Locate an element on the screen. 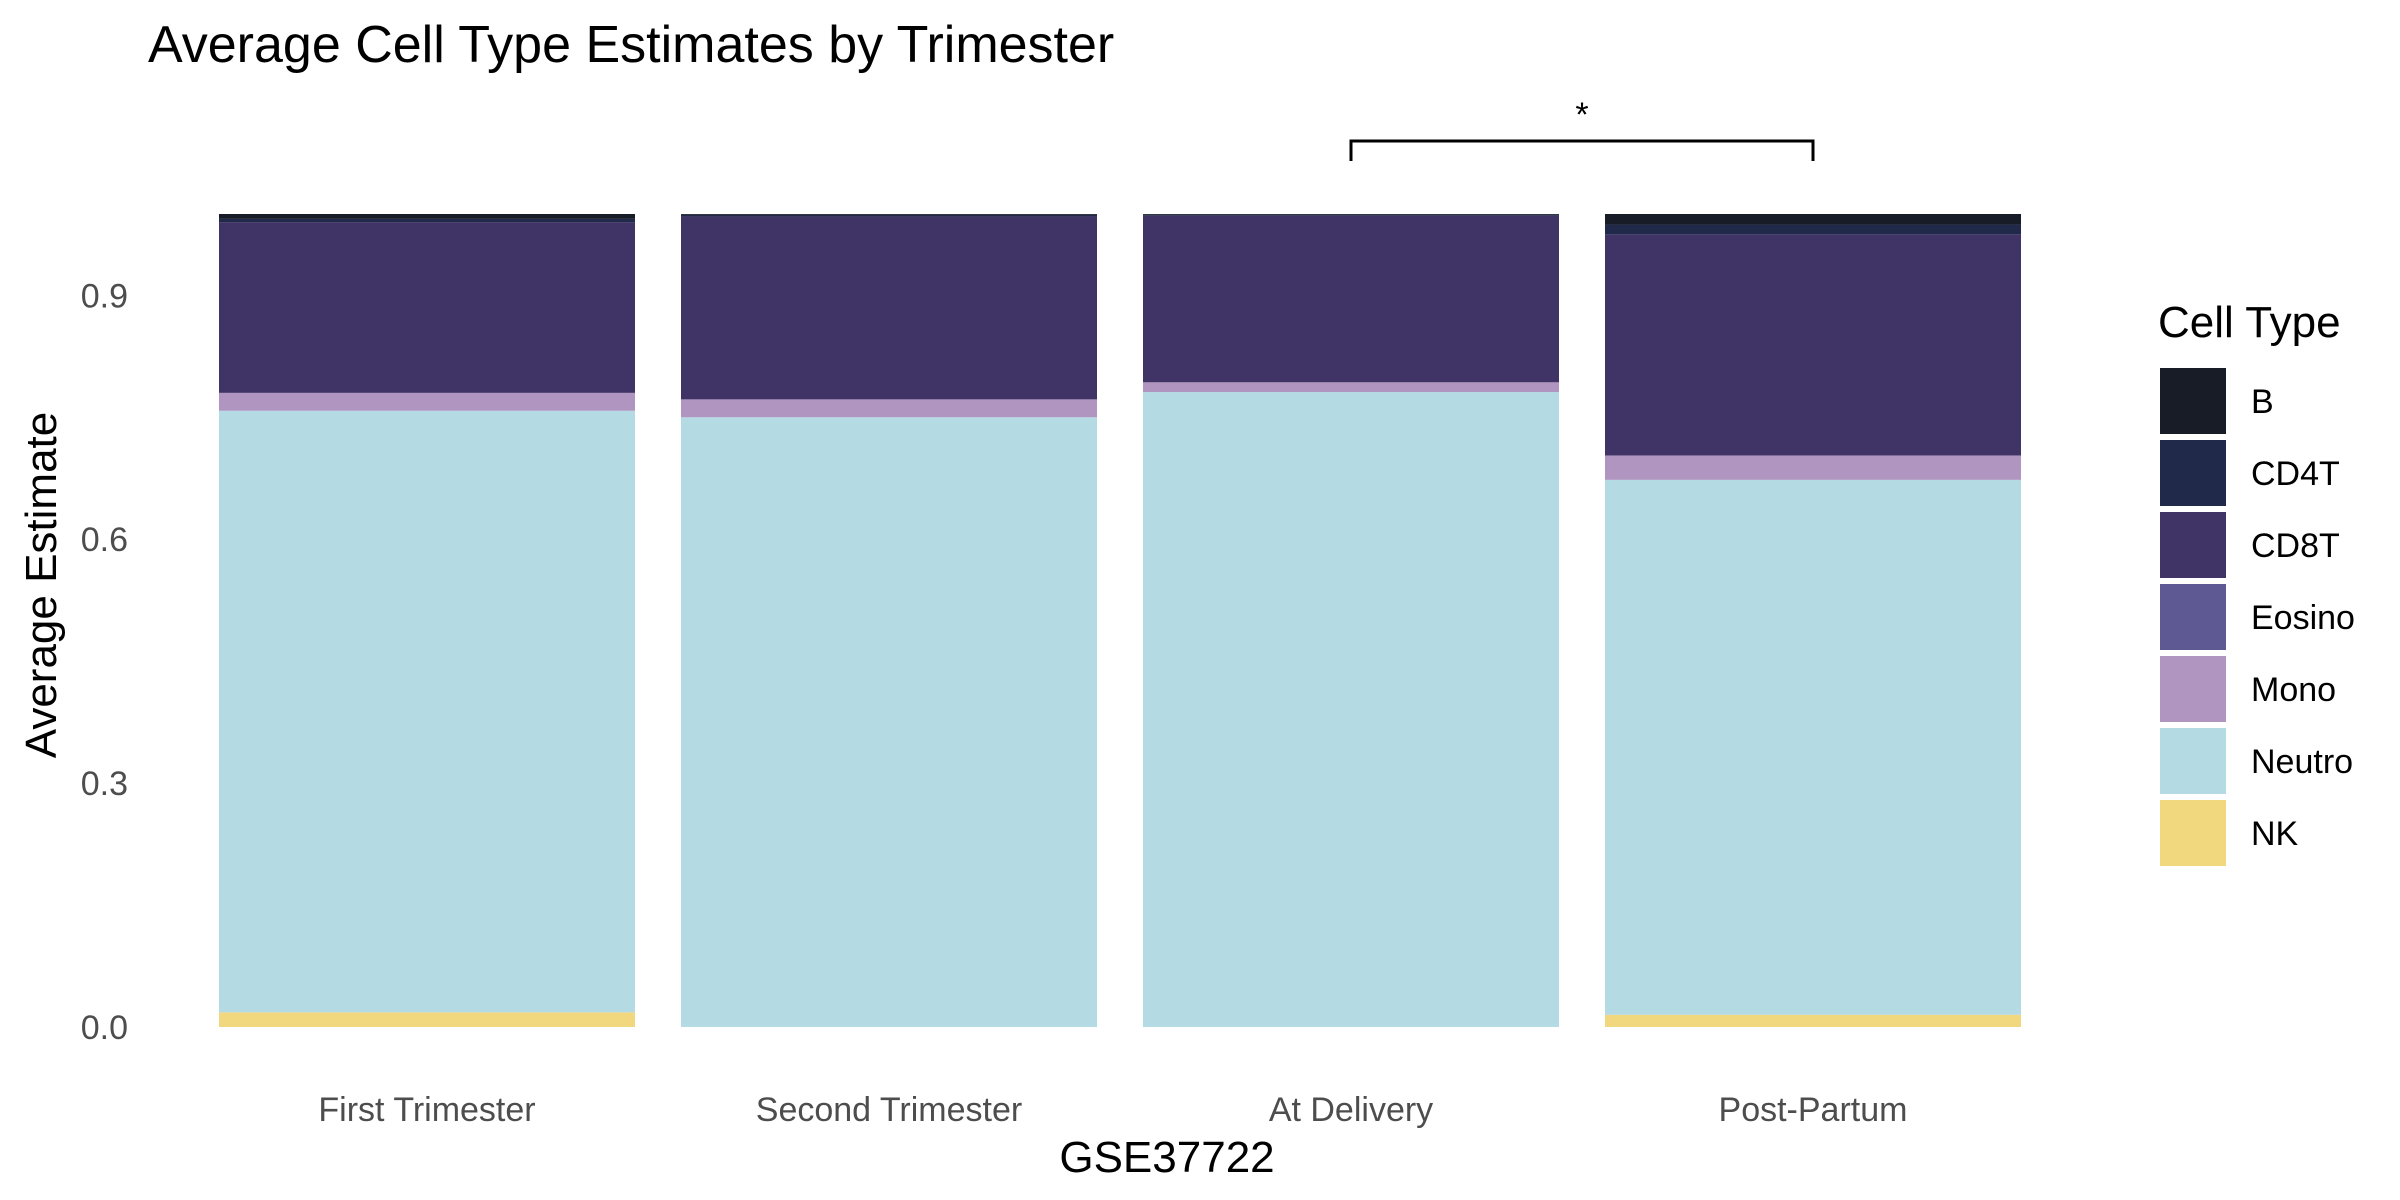  bar-segment-at-delivery-cd8t is located at coordinates (1351, 299).